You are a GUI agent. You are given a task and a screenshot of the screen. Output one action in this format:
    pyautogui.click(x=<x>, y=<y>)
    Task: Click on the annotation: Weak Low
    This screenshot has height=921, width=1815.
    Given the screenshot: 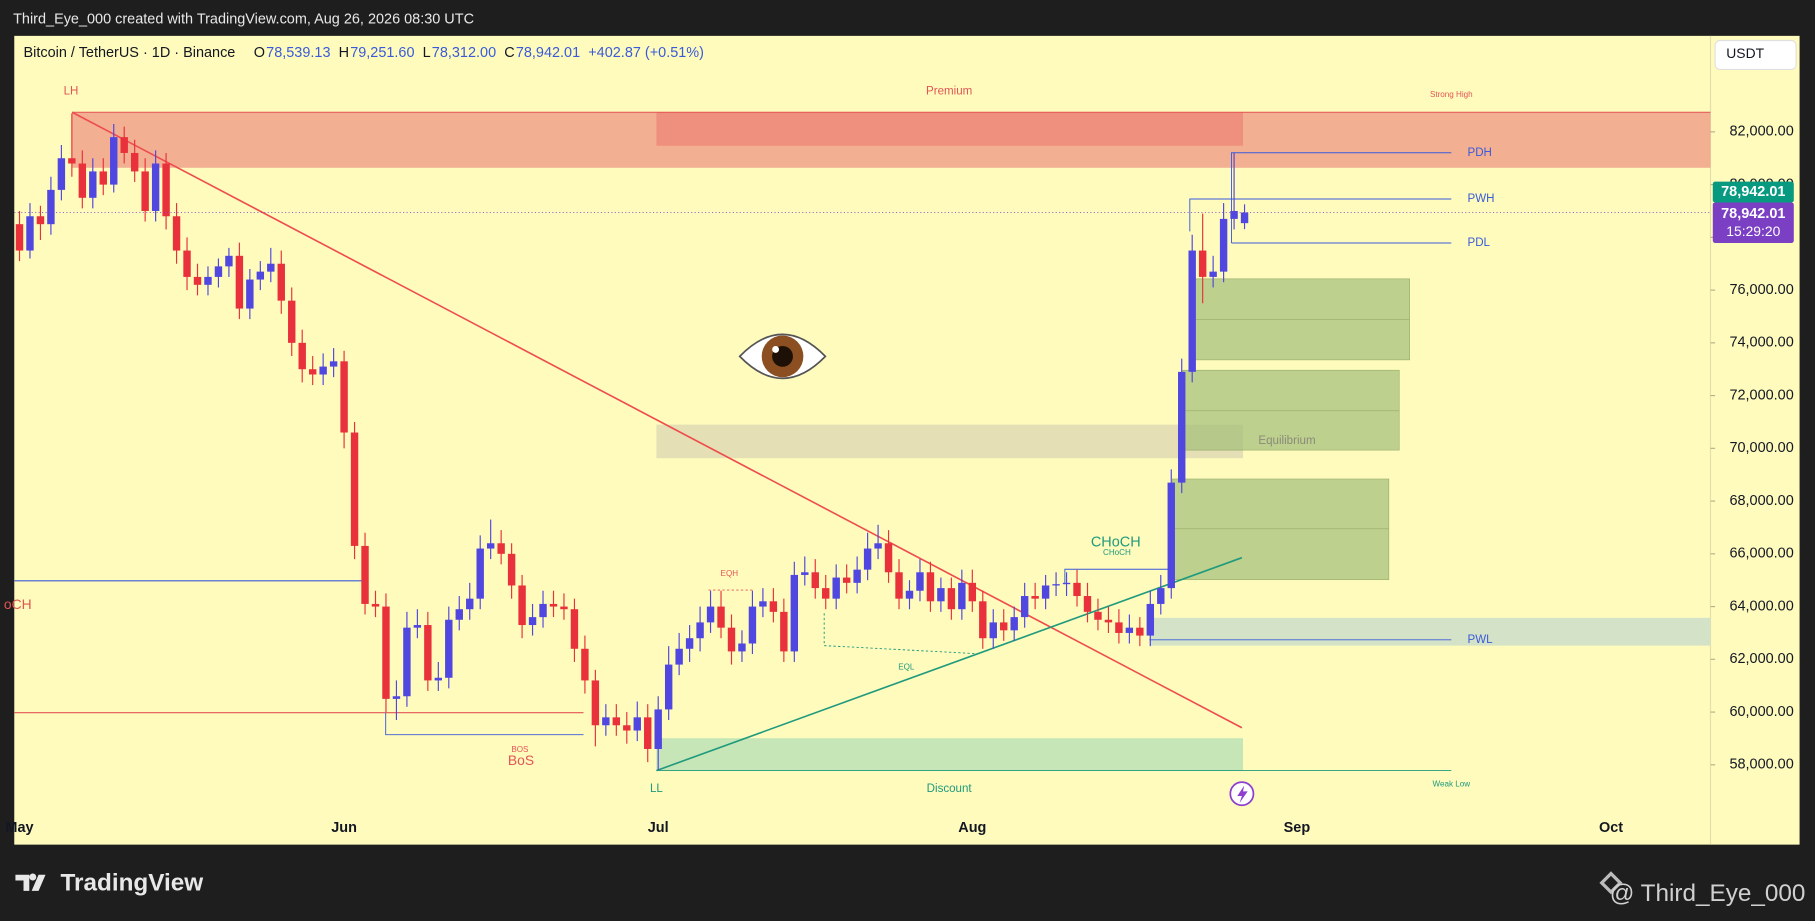 What is the action you would take?
    pyautogui.click(x=1452, y=784)
    